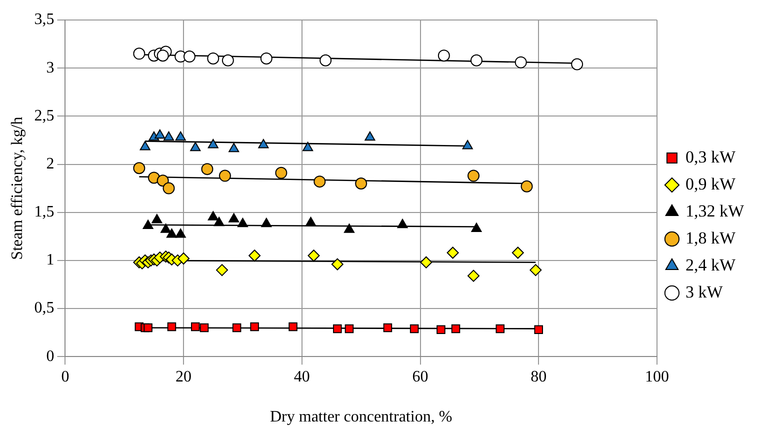 The width and height of the screenshot is (762, 433). What do you see at coordinates (710, 264) in the screenshot?
I see `legend-label: 2,4 kW` at bounding box center [710, 264].